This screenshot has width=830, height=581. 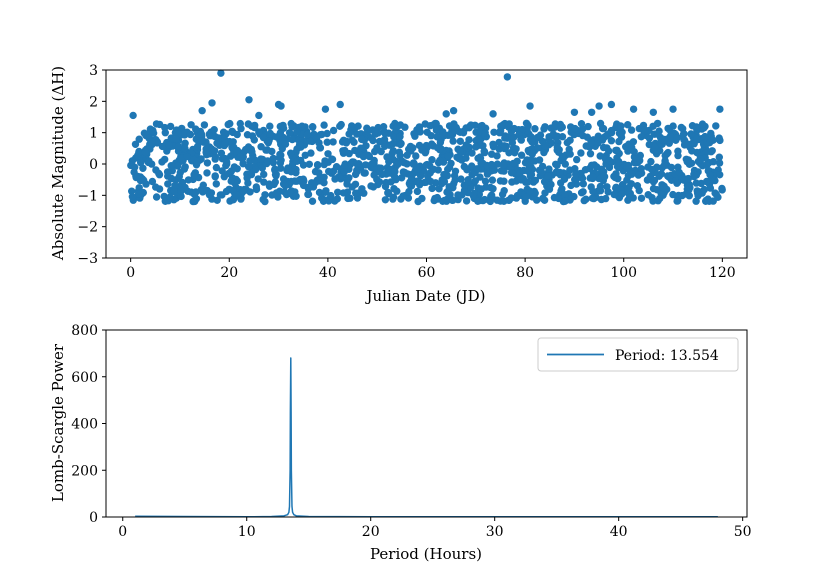 I want to click on legend-label: Period: 13.554, so click(x=667, y=356).